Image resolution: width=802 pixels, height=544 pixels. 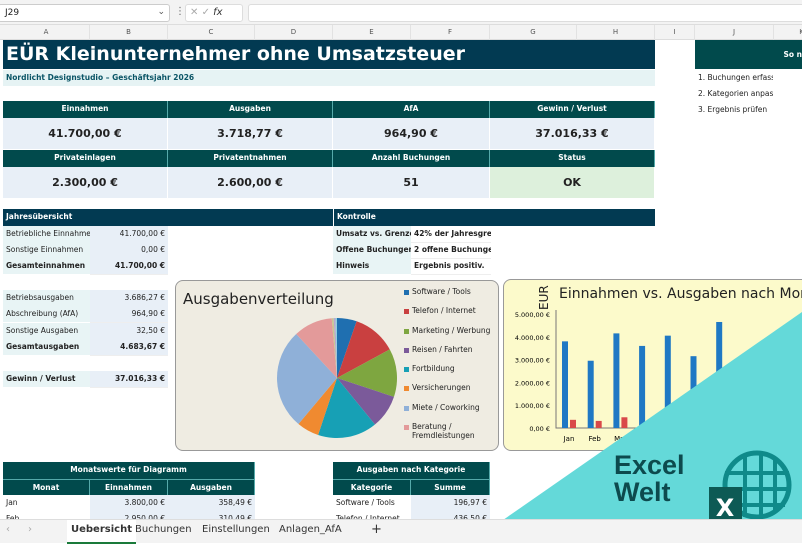 What do you see at coordinates (533, 32) in the screenshot?
I see `column-header: G` at bounding box center [533, 32].